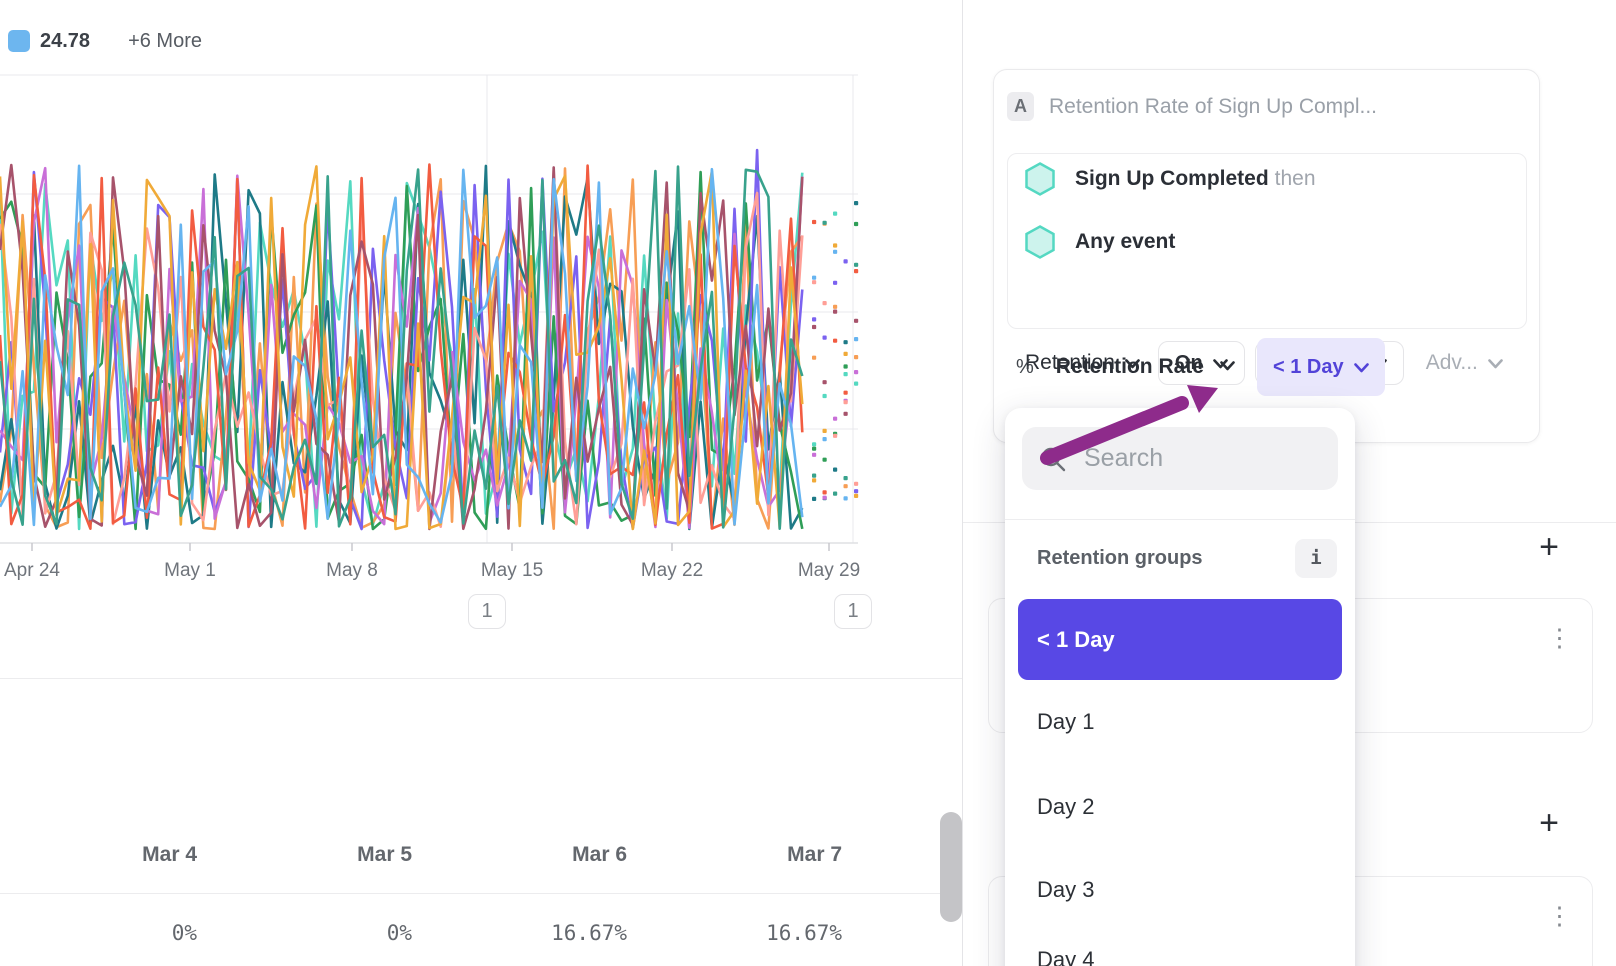  Describe the element at coordinates (190, 570) in the screenshot. I see `x-axis-label: May 1` at that location.